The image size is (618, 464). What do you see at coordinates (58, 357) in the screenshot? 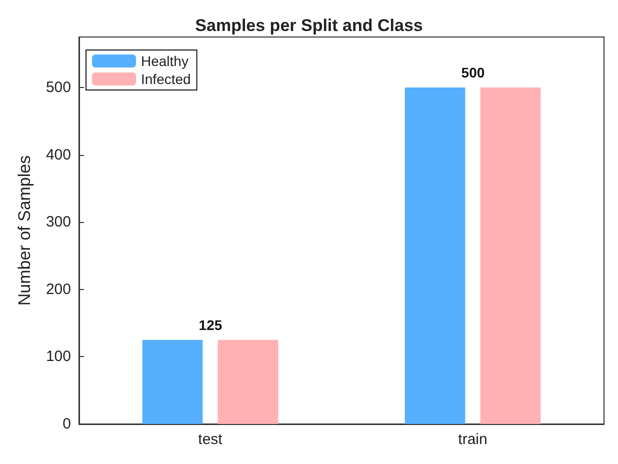
I see `y-tick-label: 100` at bounding box center [58, 357].